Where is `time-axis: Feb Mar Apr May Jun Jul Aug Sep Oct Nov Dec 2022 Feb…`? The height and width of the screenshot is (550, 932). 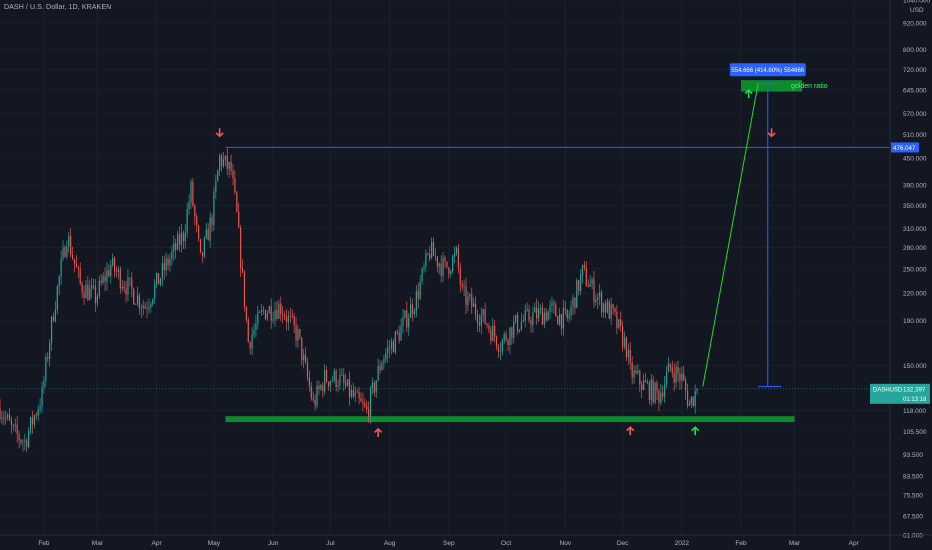 time-axis: Feb Mar Apr May Jun Jul Aug Sep Oct Nov Dec 2022 Feb… is located at coordinates (466, 540).